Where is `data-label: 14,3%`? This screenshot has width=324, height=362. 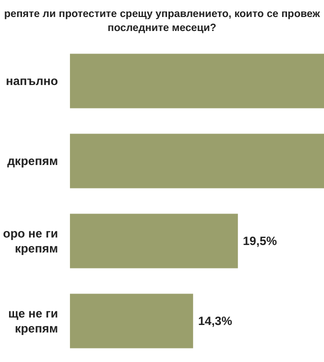 data-label: 14,3% is located at coordinates (215, 321).